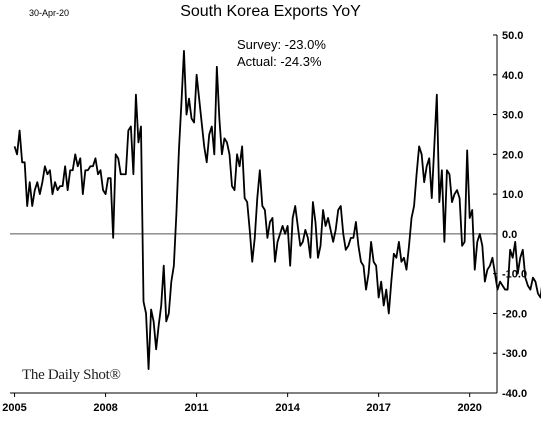 The width and height of the screenshot is (541, 423). Describe the element at coordinates (378, 408) in the screenshot. I see `x-tick-label: 2017` at that location.